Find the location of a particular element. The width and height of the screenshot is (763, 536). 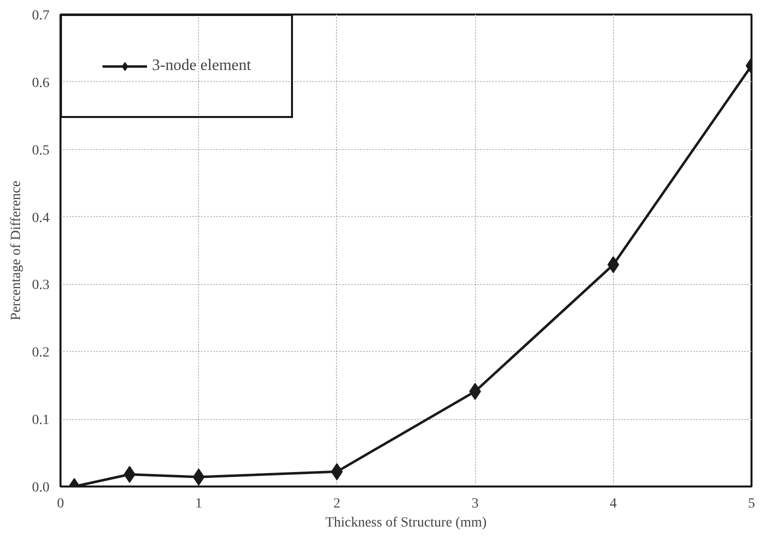

y-axis-title: Percentage of Difference is located at coordinates (16, 250).